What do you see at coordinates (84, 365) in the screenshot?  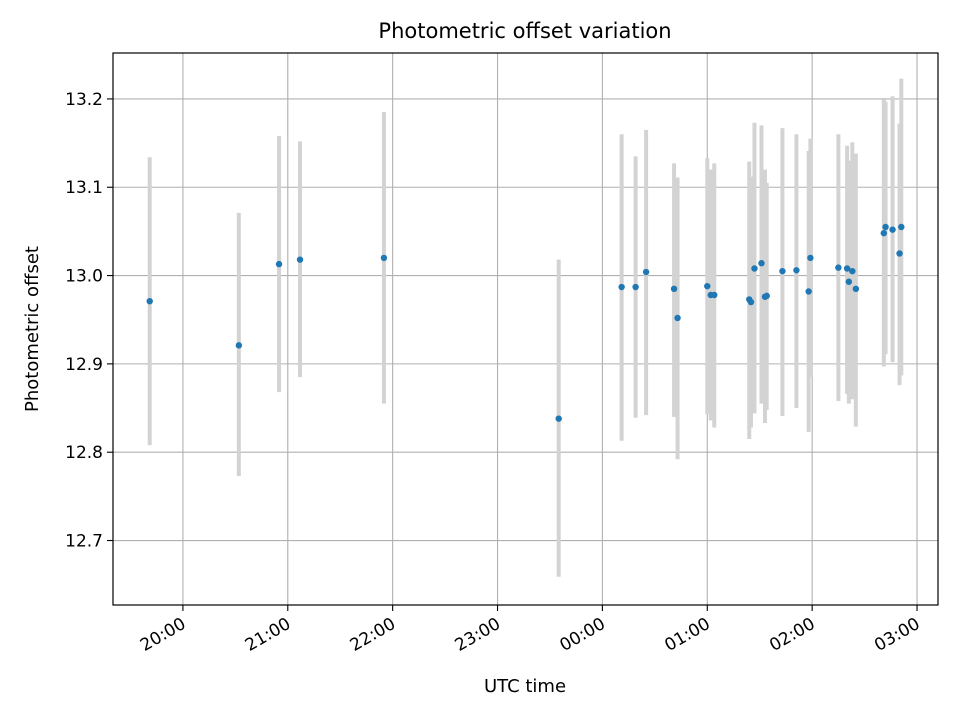 I see `y-tick-label: 12.9` at bounding box center [84, 365].